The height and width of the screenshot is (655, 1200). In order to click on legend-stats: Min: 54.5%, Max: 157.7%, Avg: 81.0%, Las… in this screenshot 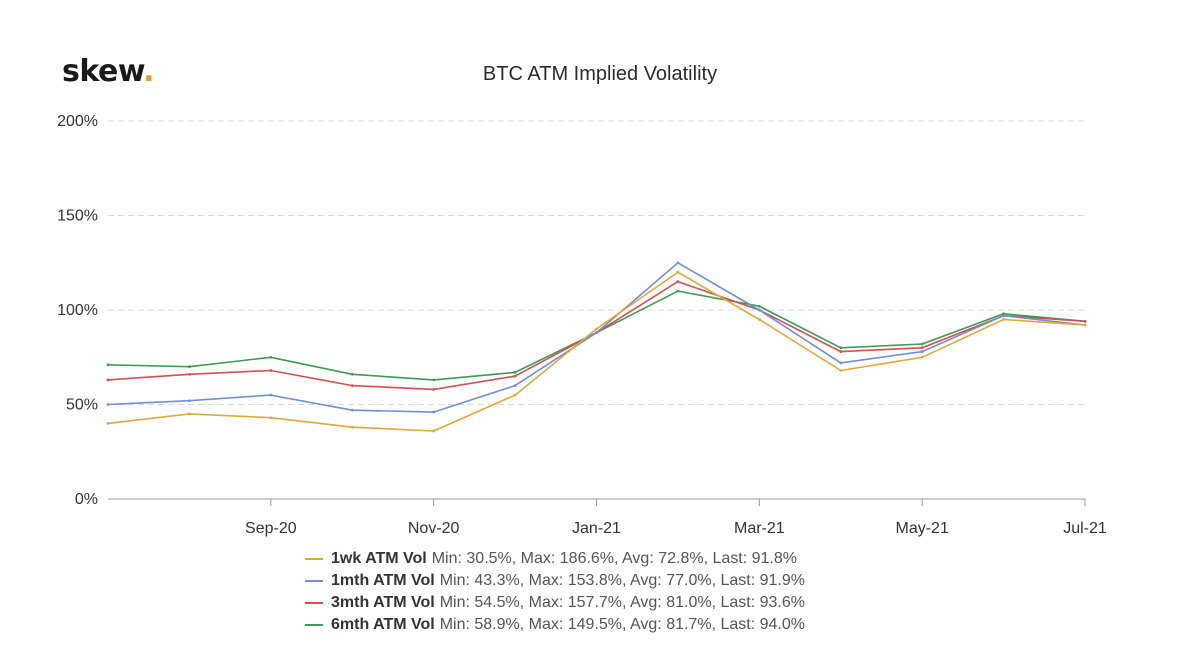, I will do `click(622, 602)`.